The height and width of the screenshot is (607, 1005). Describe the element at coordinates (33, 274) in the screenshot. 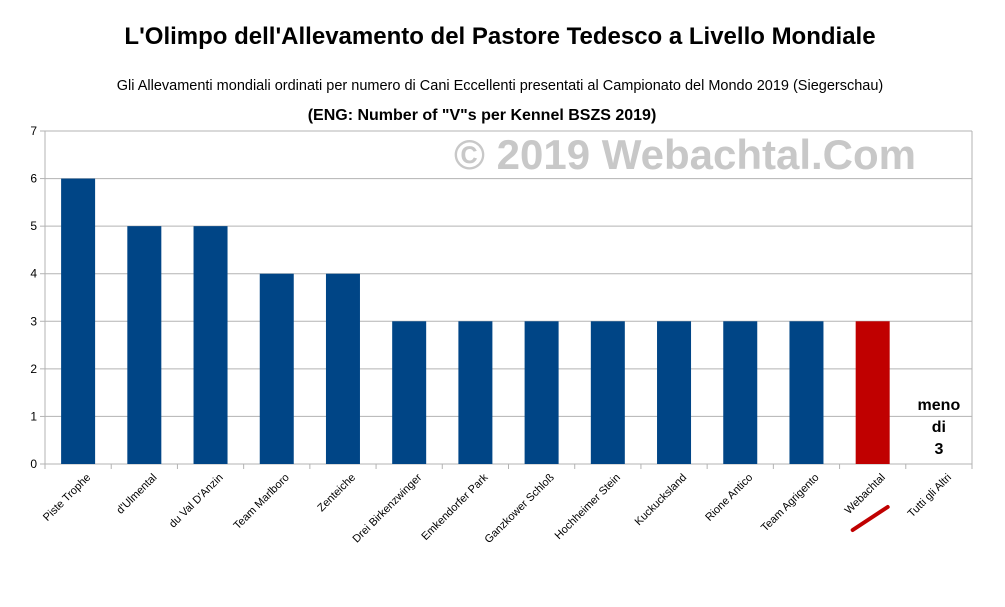

I see `y-tick-label: 4` at that location.